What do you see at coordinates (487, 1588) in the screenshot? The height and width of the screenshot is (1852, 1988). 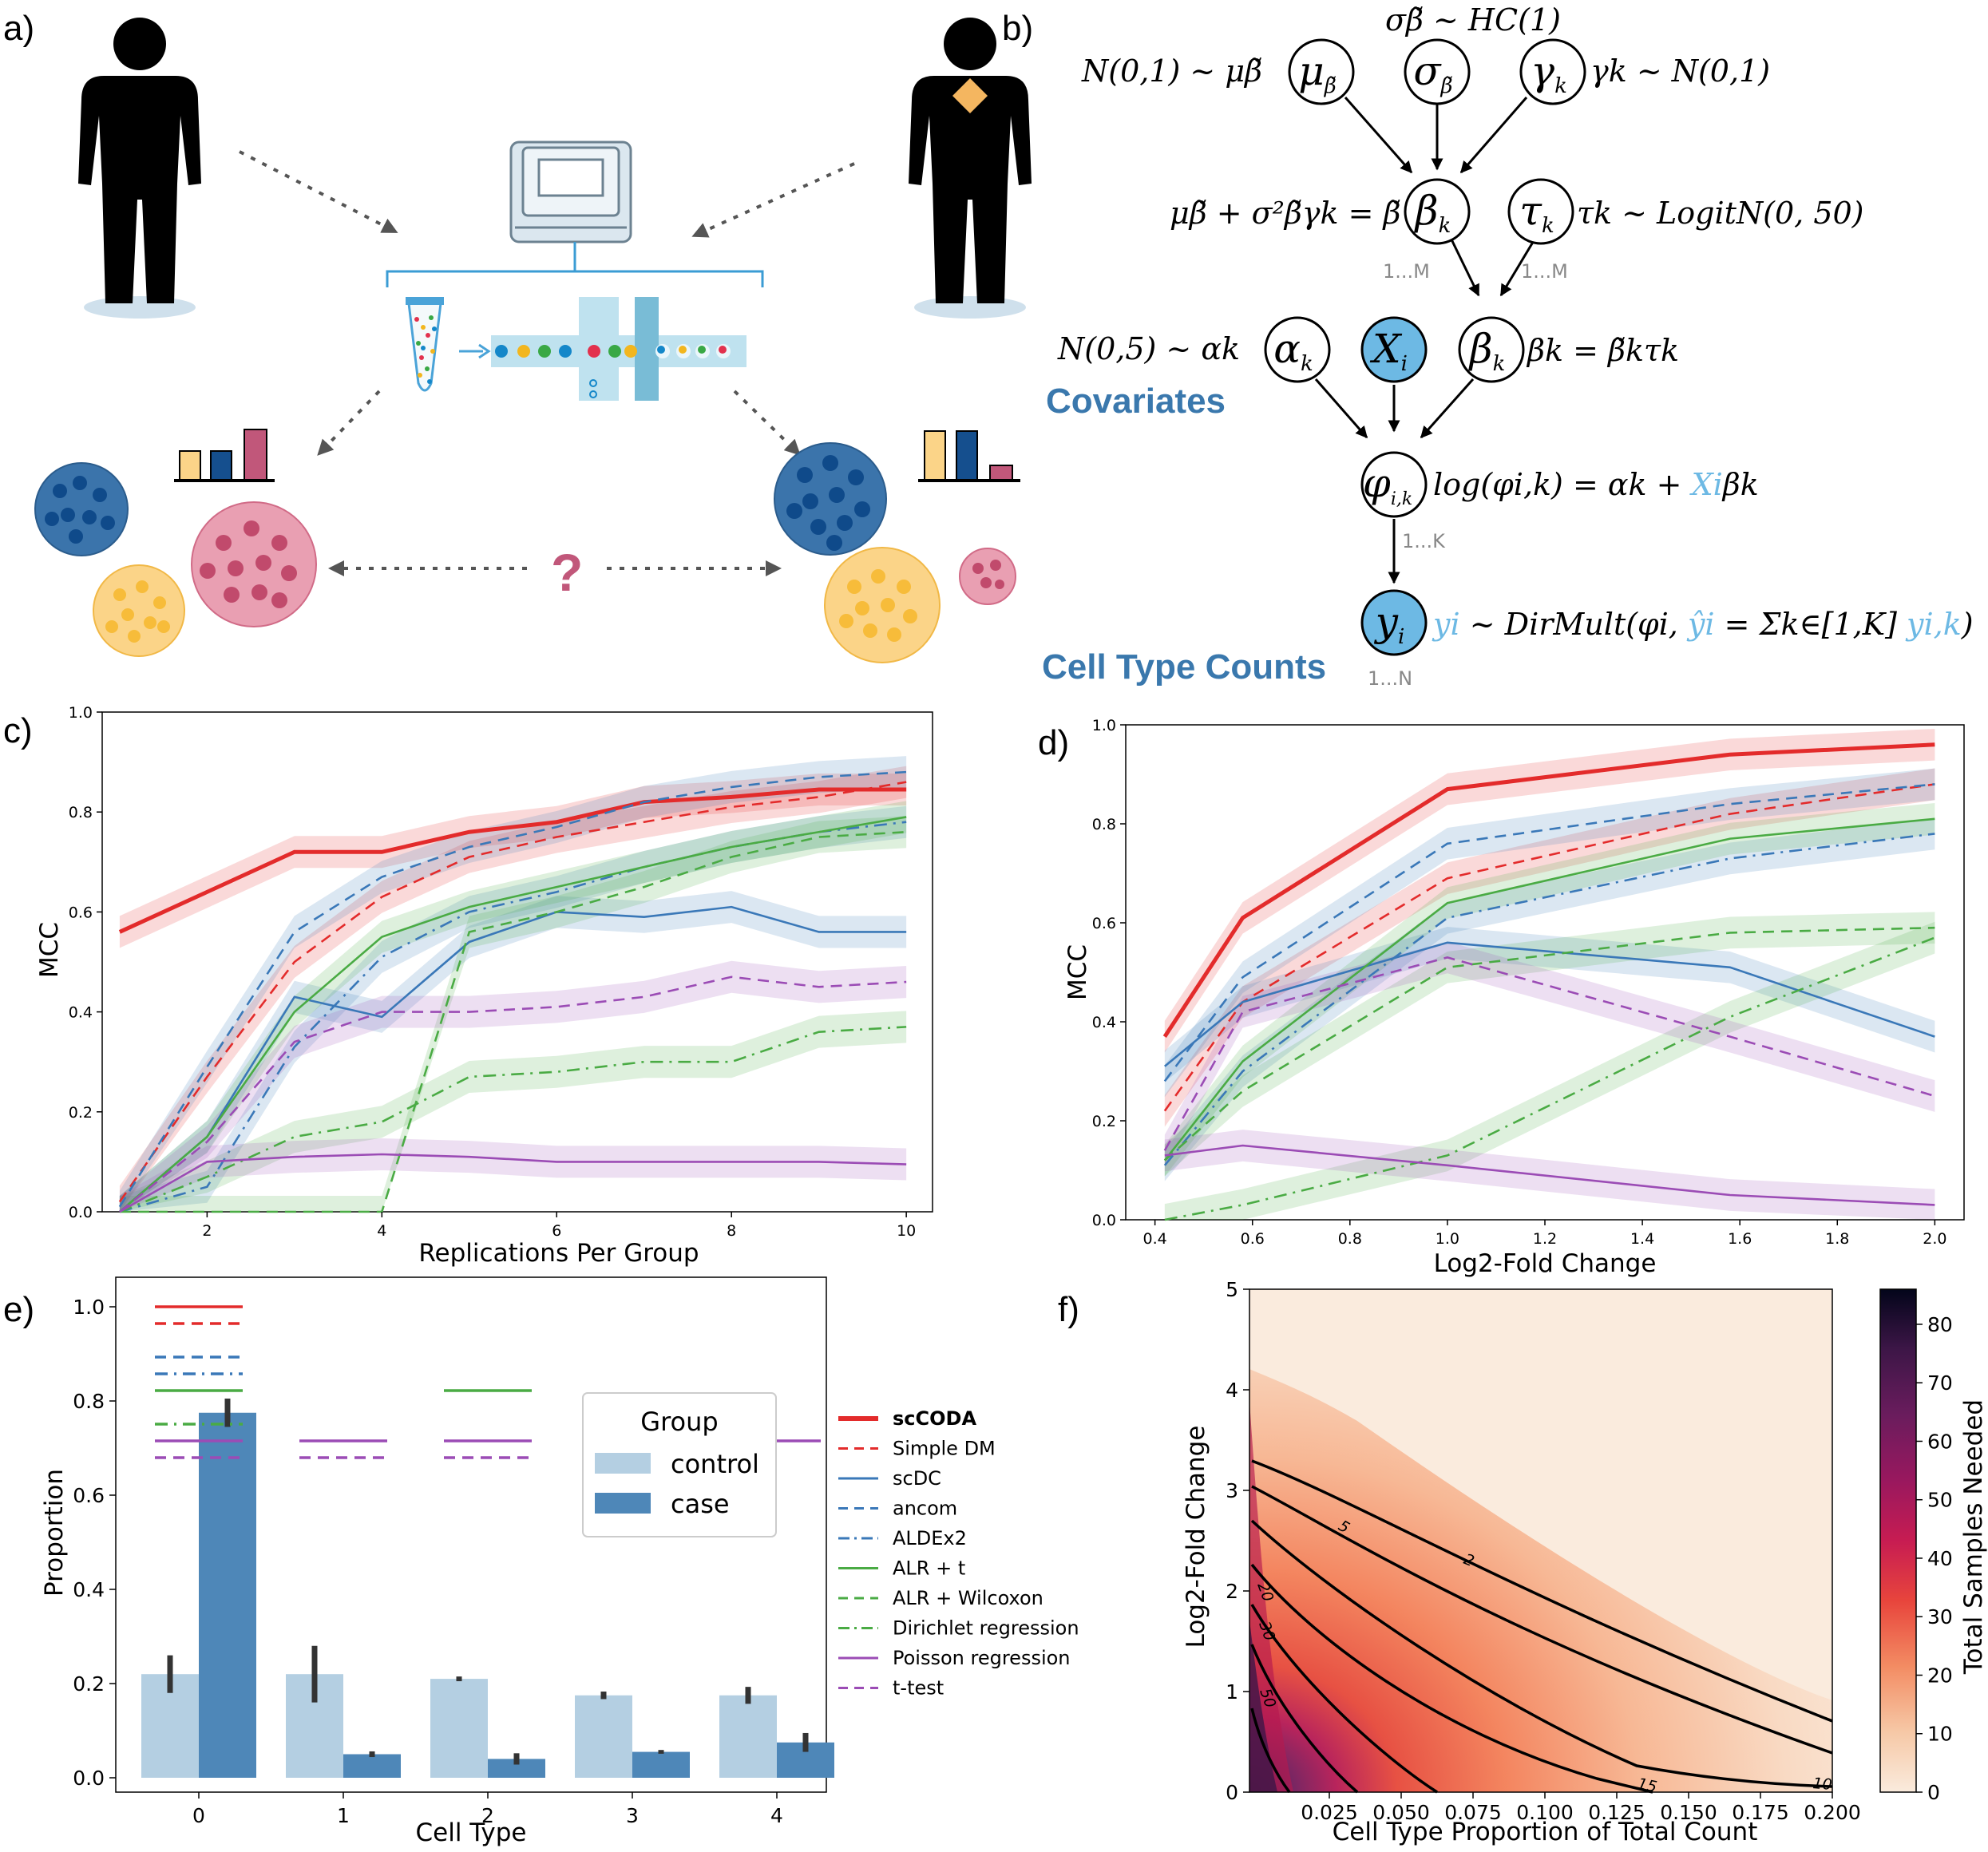 I see `bars-e` at bounding box center [487, 1588].